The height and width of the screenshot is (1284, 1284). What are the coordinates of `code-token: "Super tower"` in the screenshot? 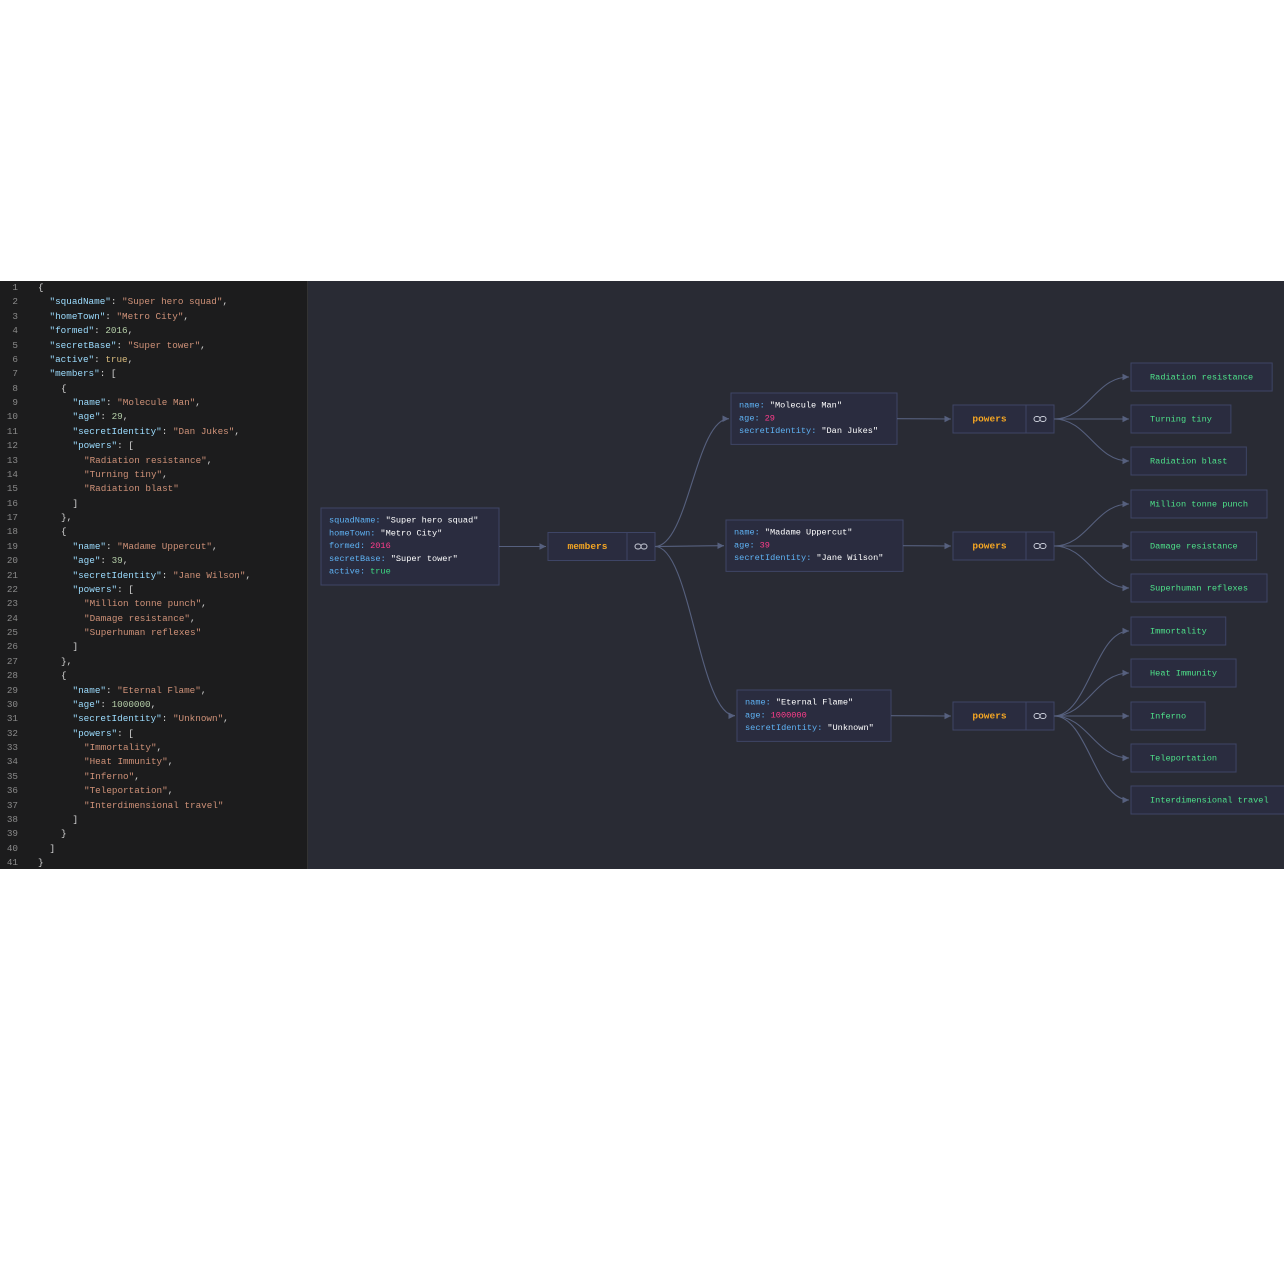 It's located at (164, 345).